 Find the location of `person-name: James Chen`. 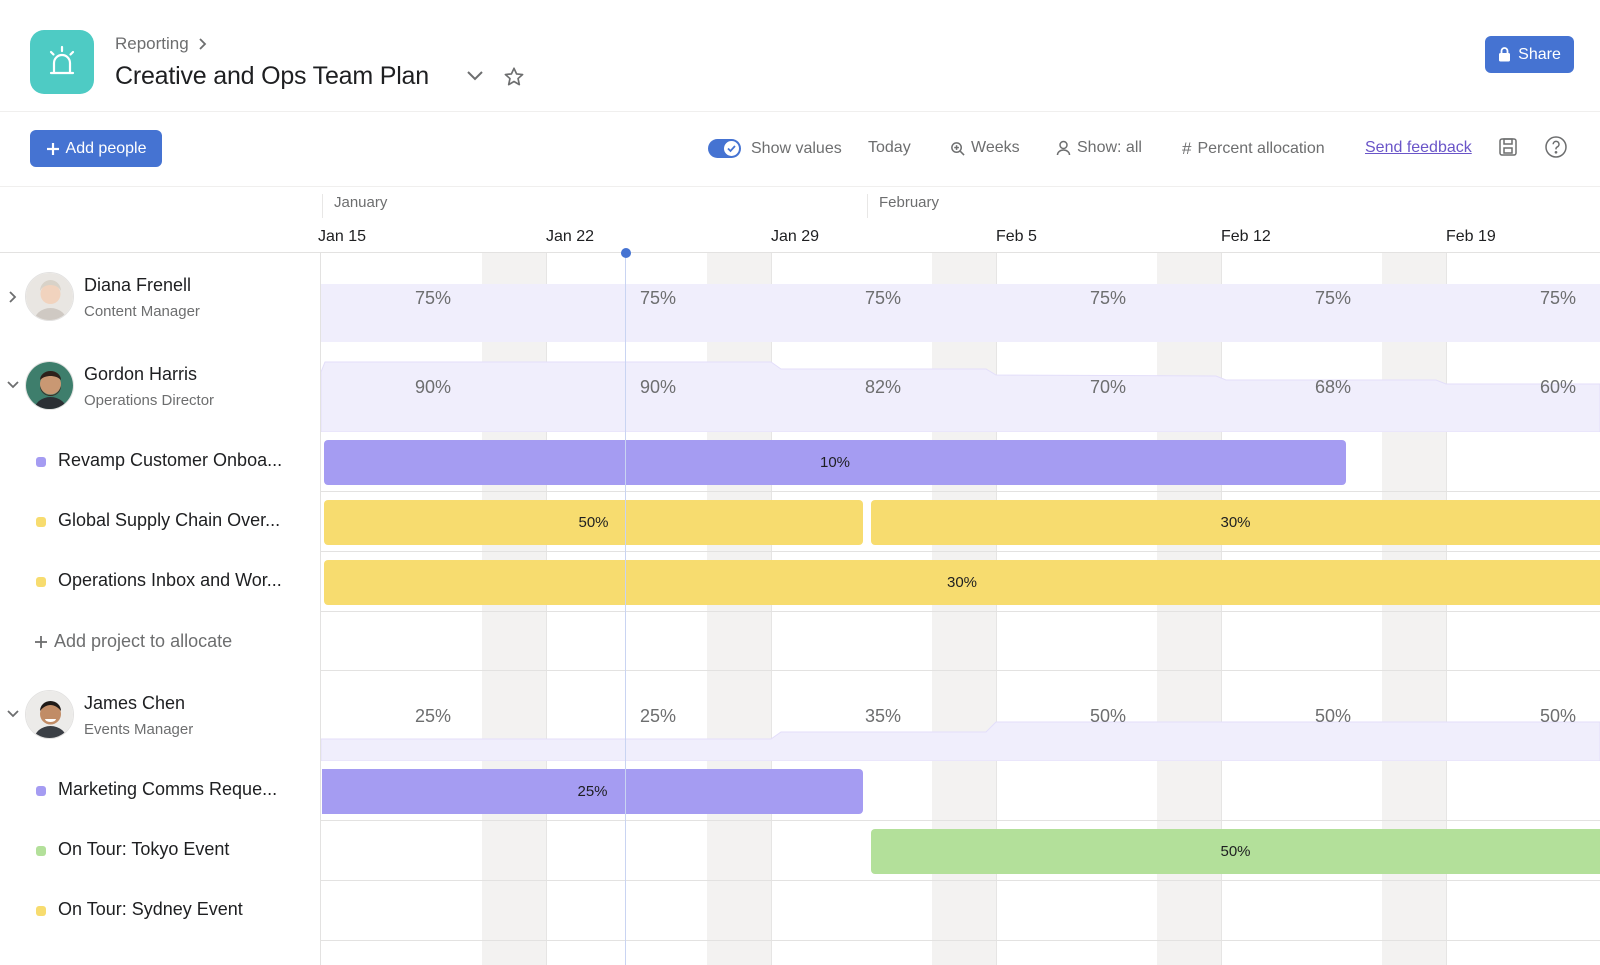

person-name: James Chen is located at coordinates (135, 703).